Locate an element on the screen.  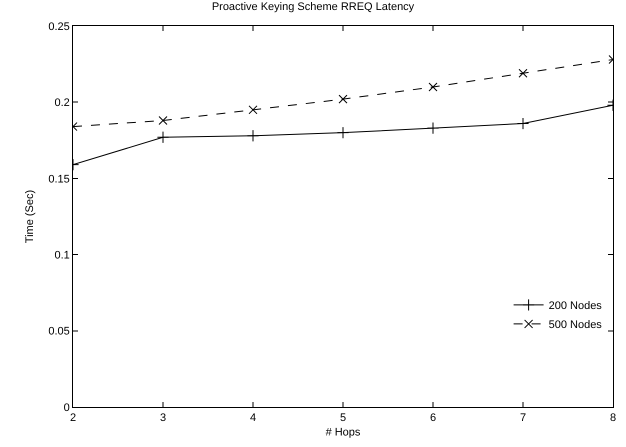
x-axis-title: # Hops is located at coordinates (343, 432).